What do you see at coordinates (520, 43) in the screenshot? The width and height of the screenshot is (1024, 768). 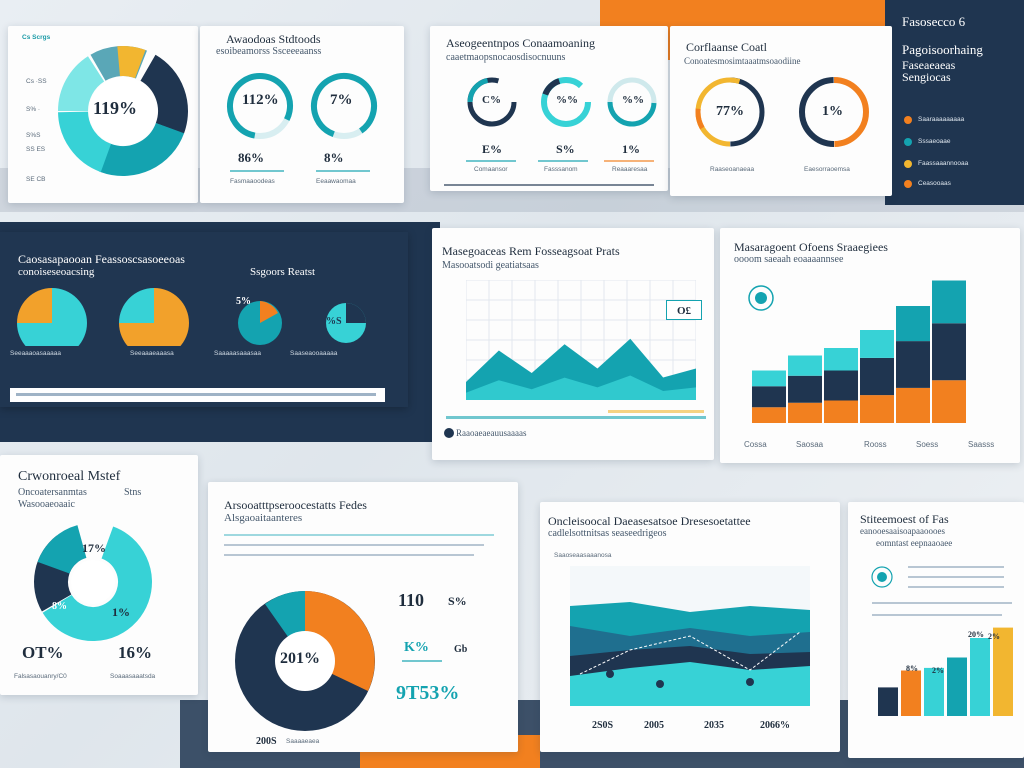 I see `card-title: Aseogeentnpos Conaamoaning` at bounding box center [520, 43].